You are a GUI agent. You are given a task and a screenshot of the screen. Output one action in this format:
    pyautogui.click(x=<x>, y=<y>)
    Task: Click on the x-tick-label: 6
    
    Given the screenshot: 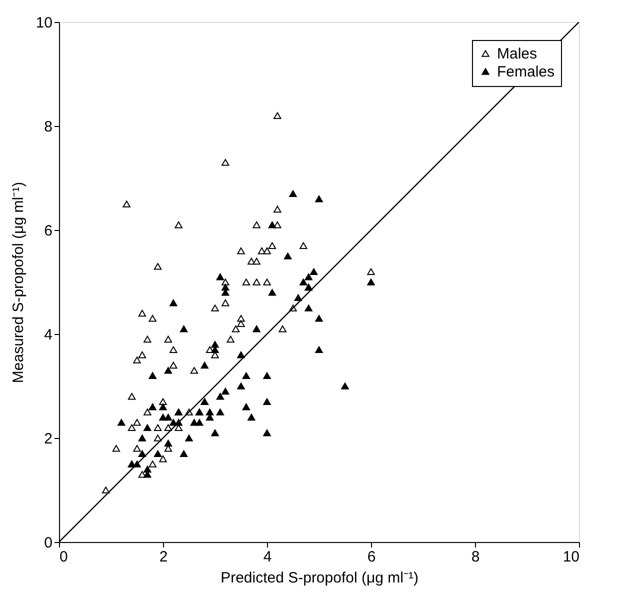 What is the action you would take?
    pyautogui.click(x=371, y=557)
    